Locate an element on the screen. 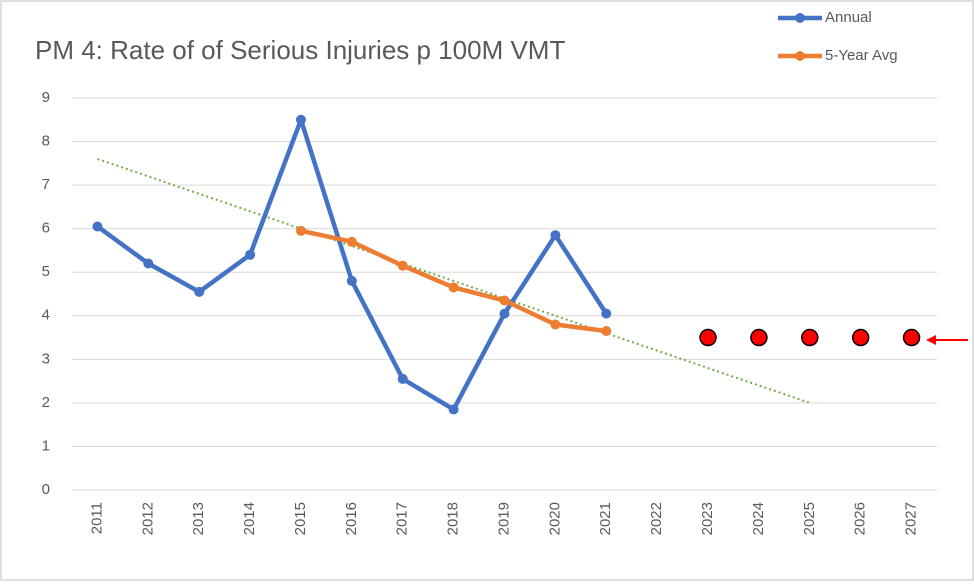  y-tick-label: 6 is located at coordinates (46, 228).